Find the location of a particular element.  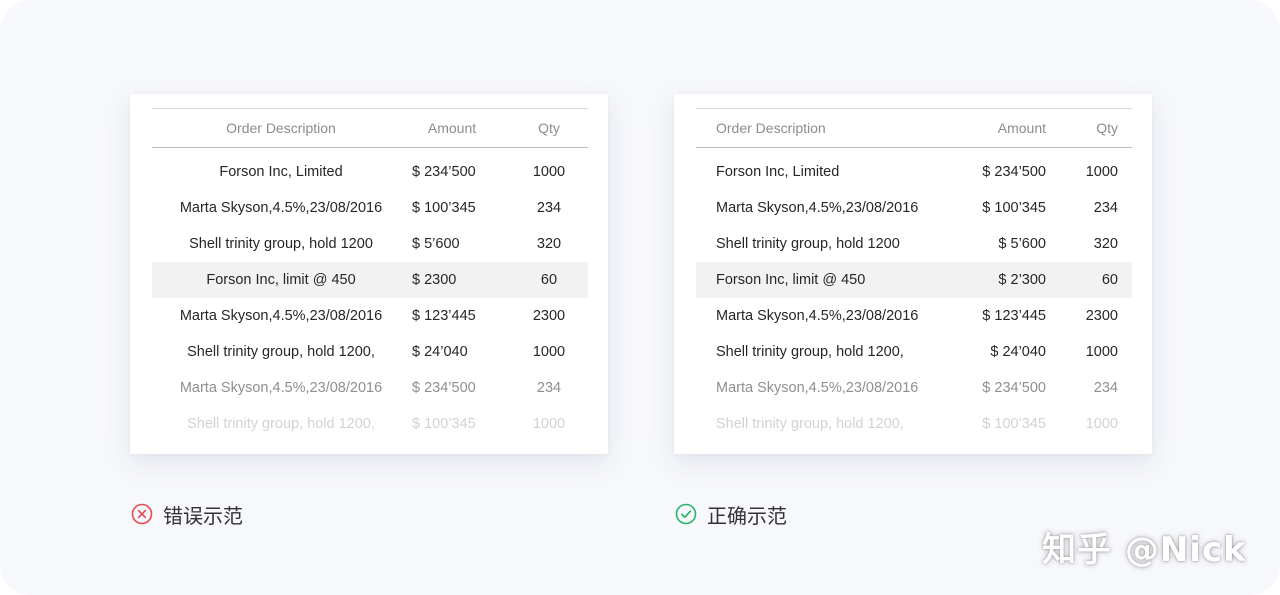

highlighted-table-row: Forson Inc, limit @ 450 $ 2300 60 is located at coordinates (370, 280).